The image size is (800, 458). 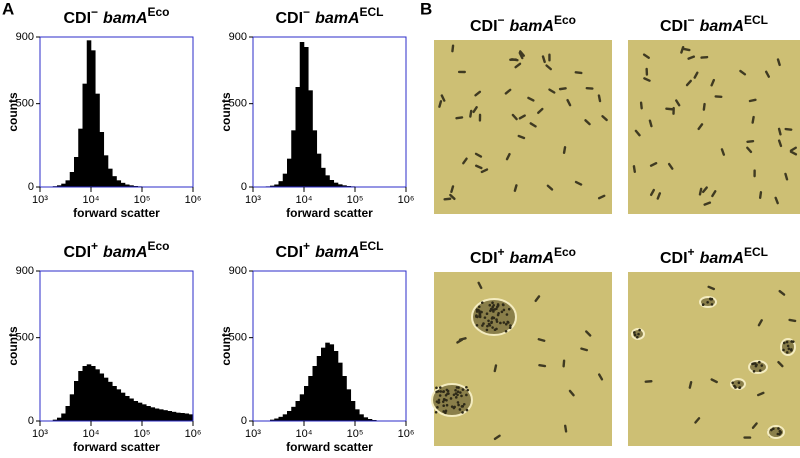 What do you see at coordinates (25, 338) in the screenshot?
I see `y-tick-label: 500` at bounding box center [25, 338].